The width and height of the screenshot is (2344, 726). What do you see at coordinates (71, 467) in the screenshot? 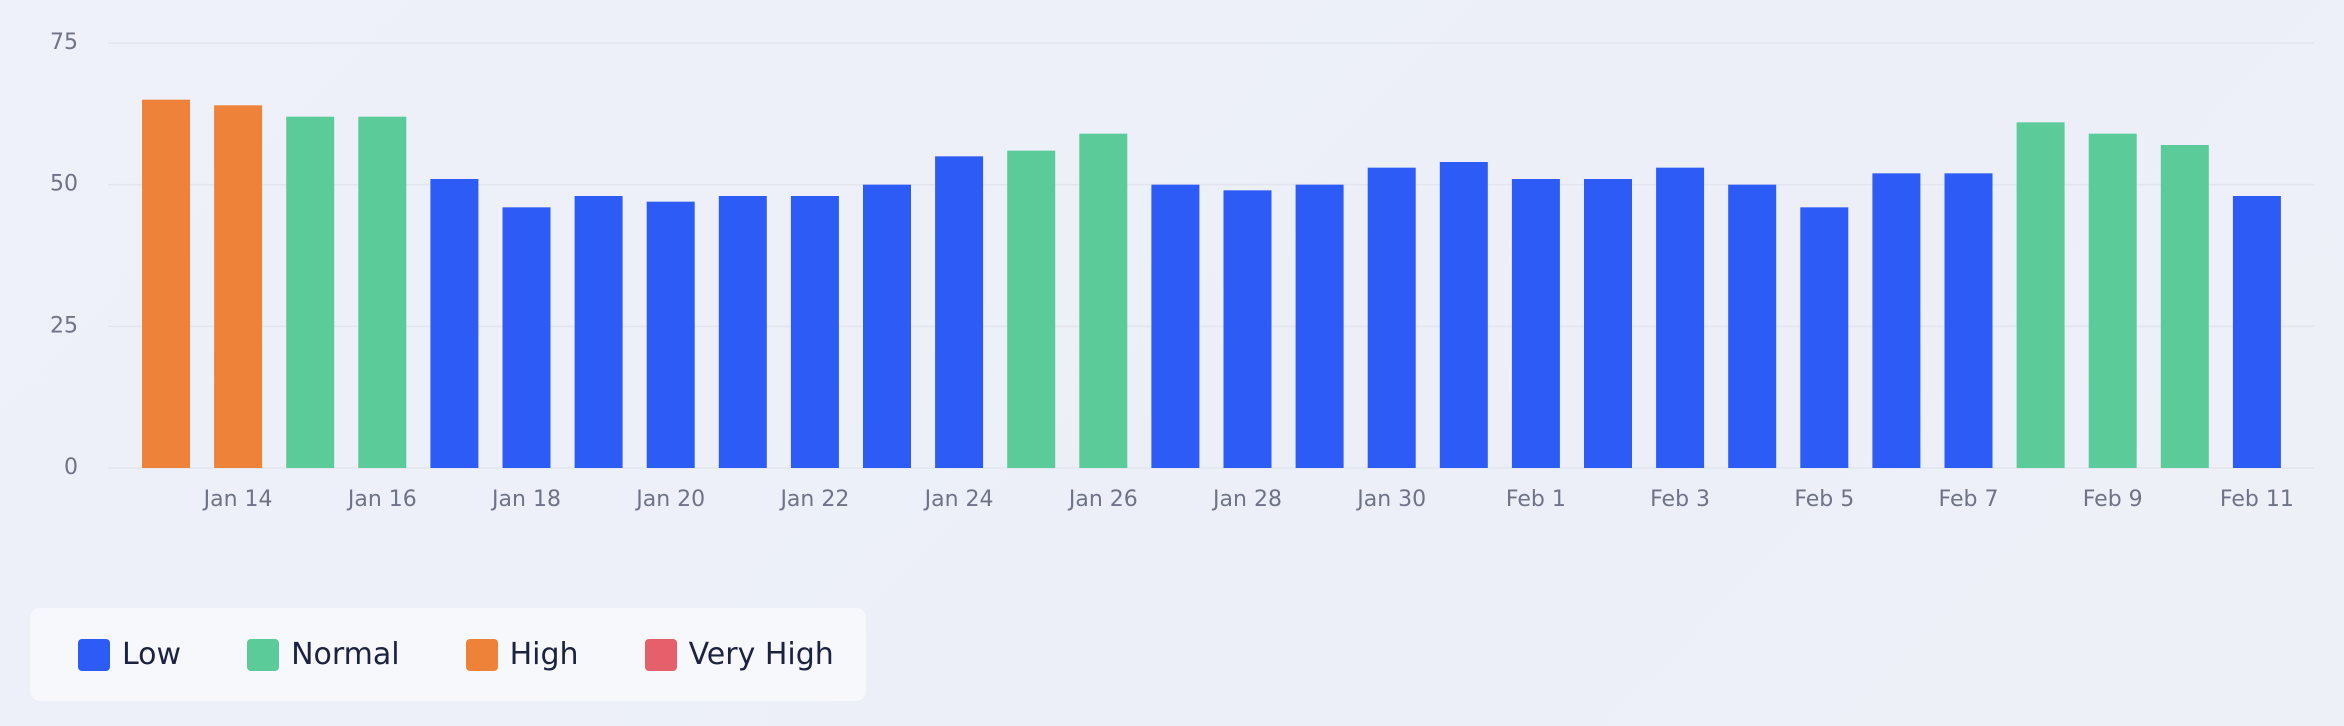
I see `y-tick-label: 0` at bounding box center [71, 467].